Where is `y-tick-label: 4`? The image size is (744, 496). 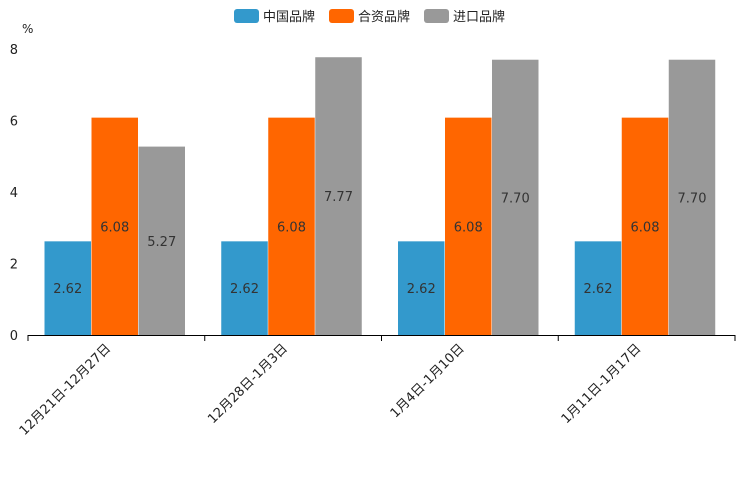 y-tick-label: 4 is located at coordinates (14, 193).